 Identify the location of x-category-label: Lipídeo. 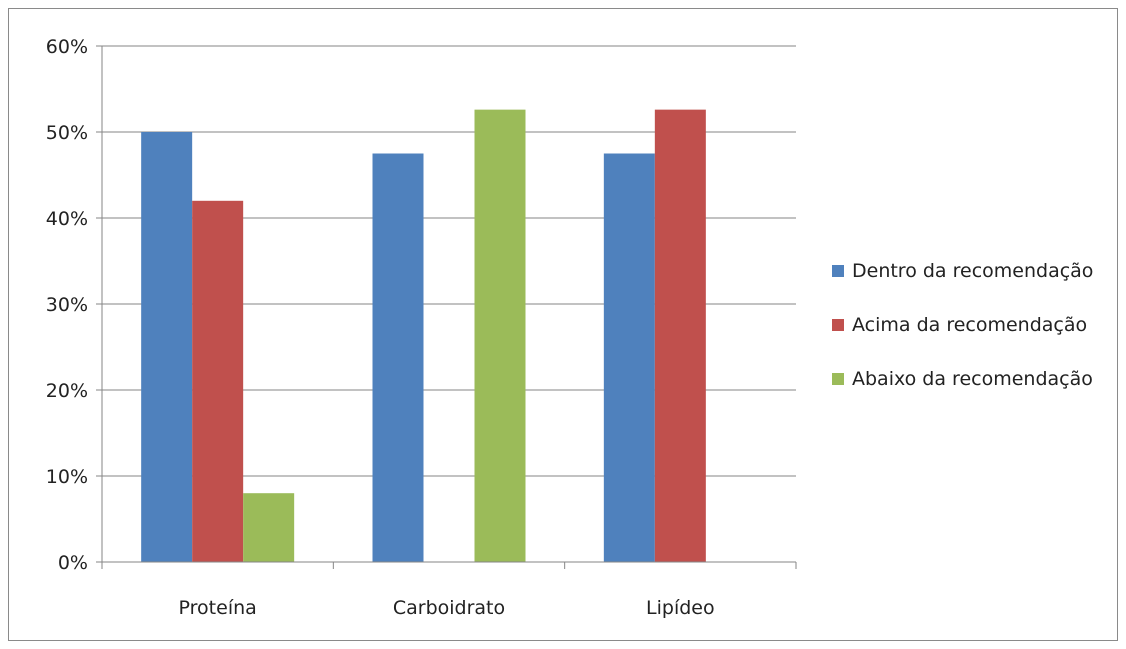
(680, 608).